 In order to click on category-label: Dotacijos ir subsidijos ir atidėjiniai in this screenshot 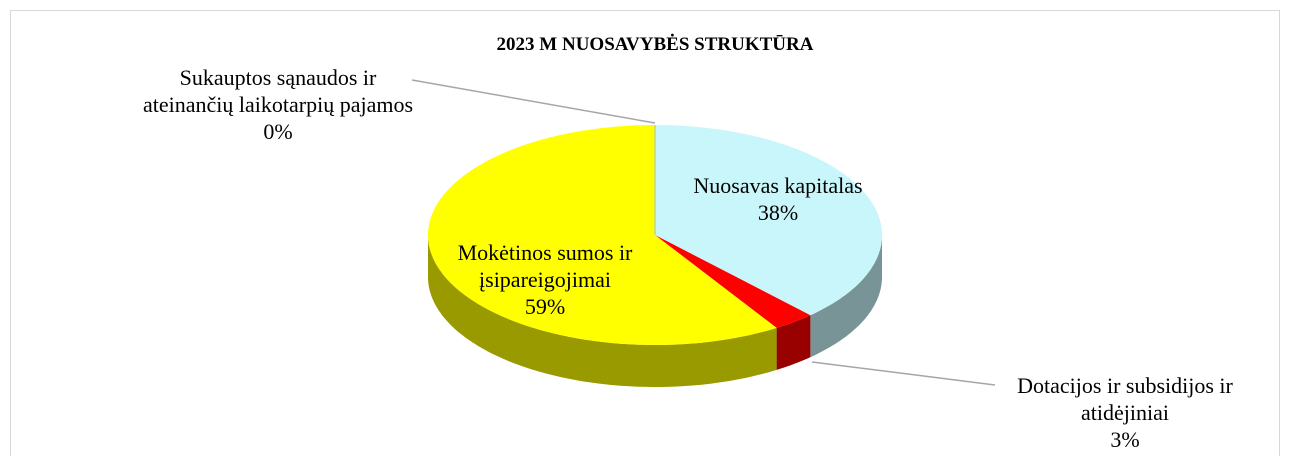, I will do `click(1125, 399)`.